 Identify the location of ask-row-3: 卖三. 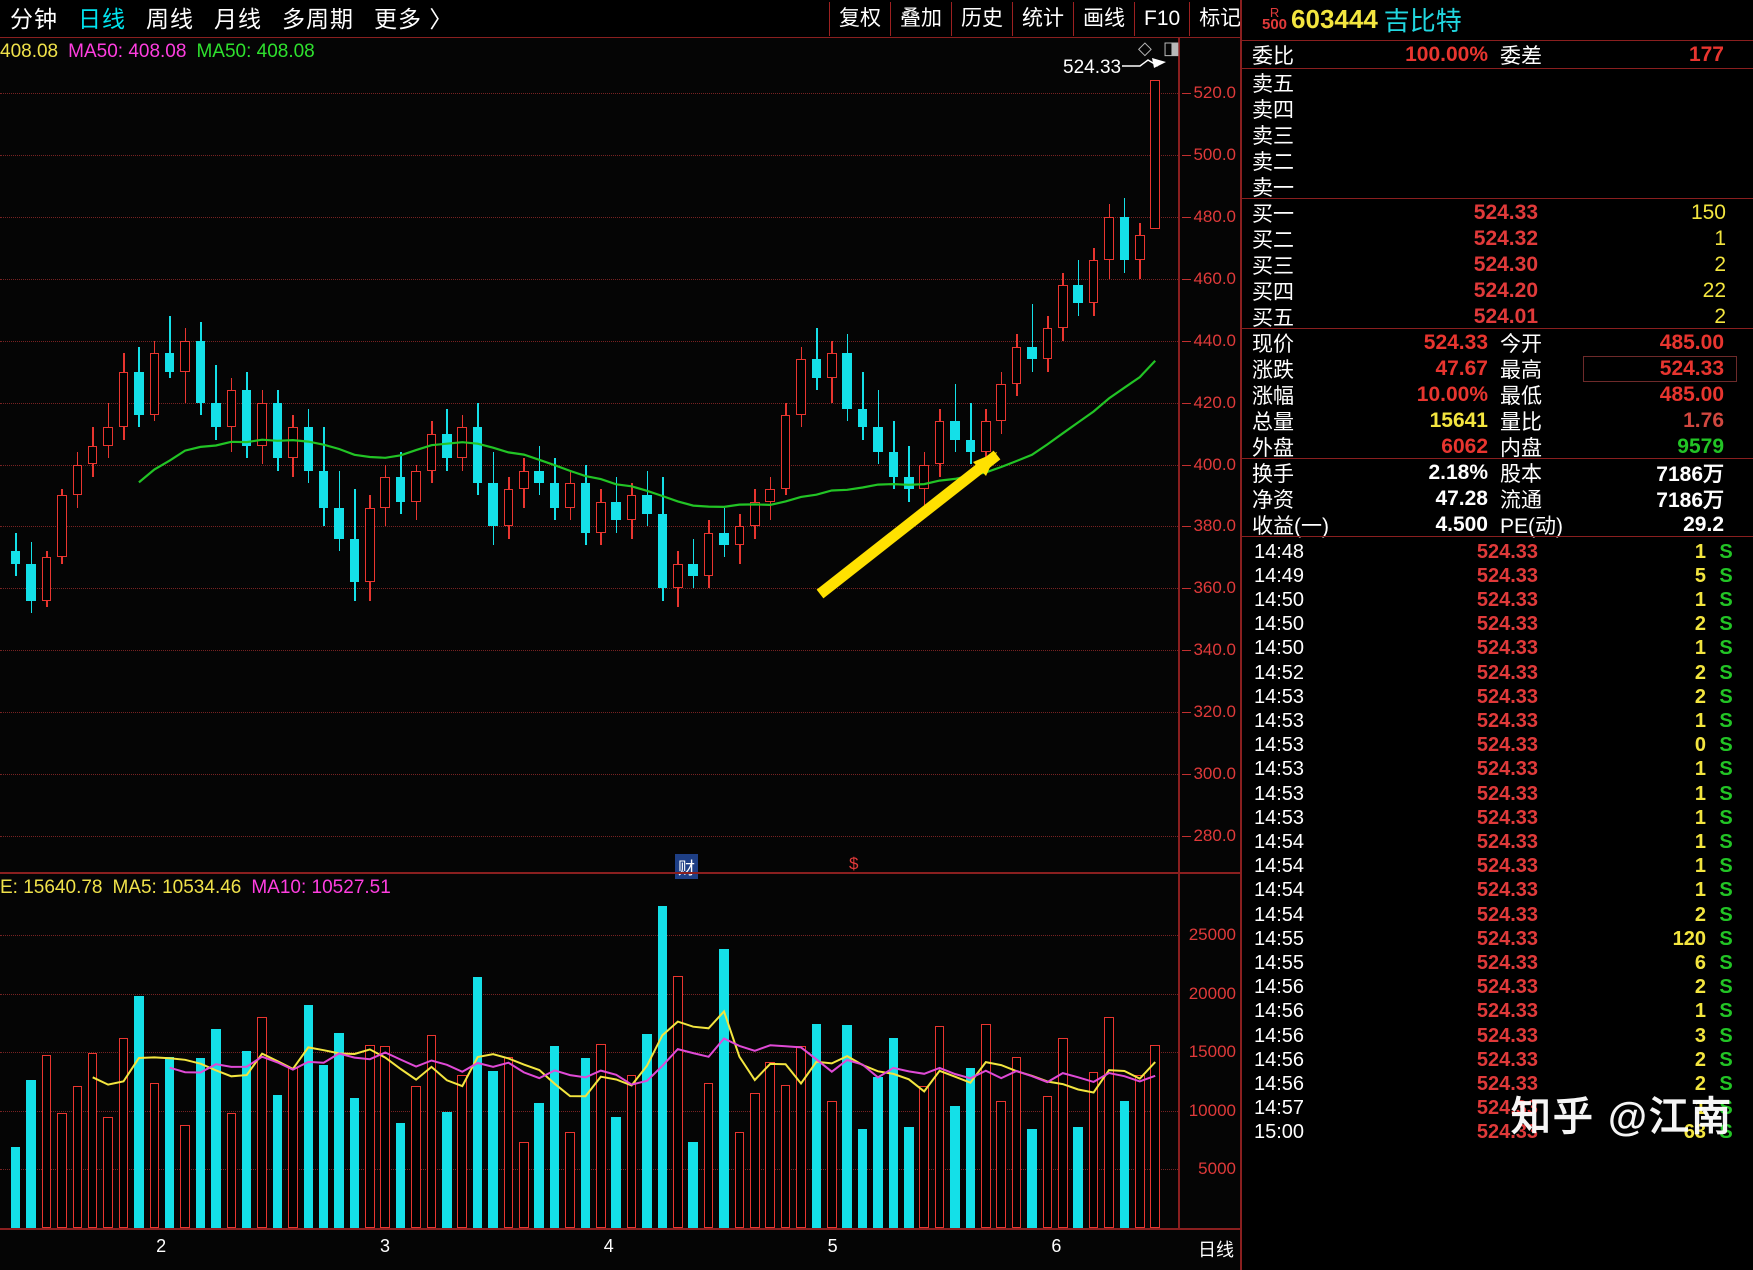
(1497, 135).